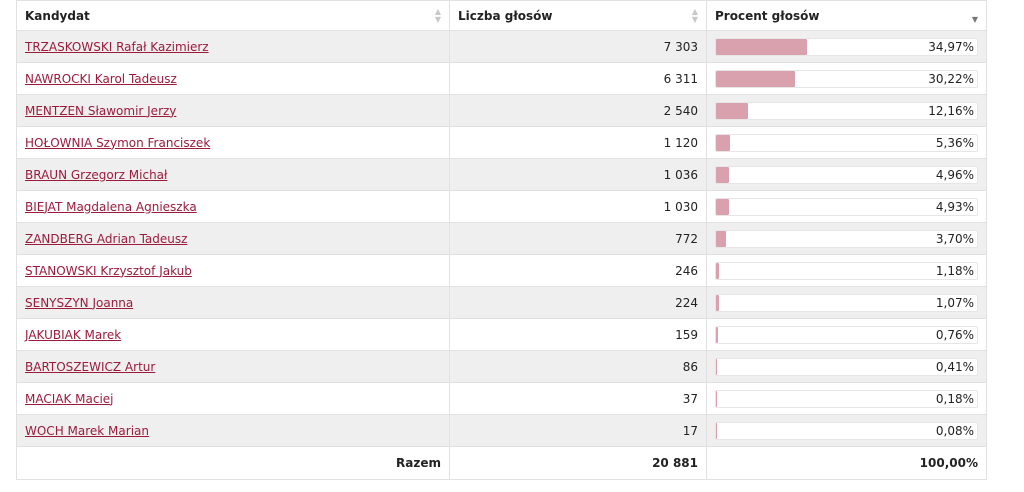  I want to click on percent-bar: 5,36%, so click(846, 142).